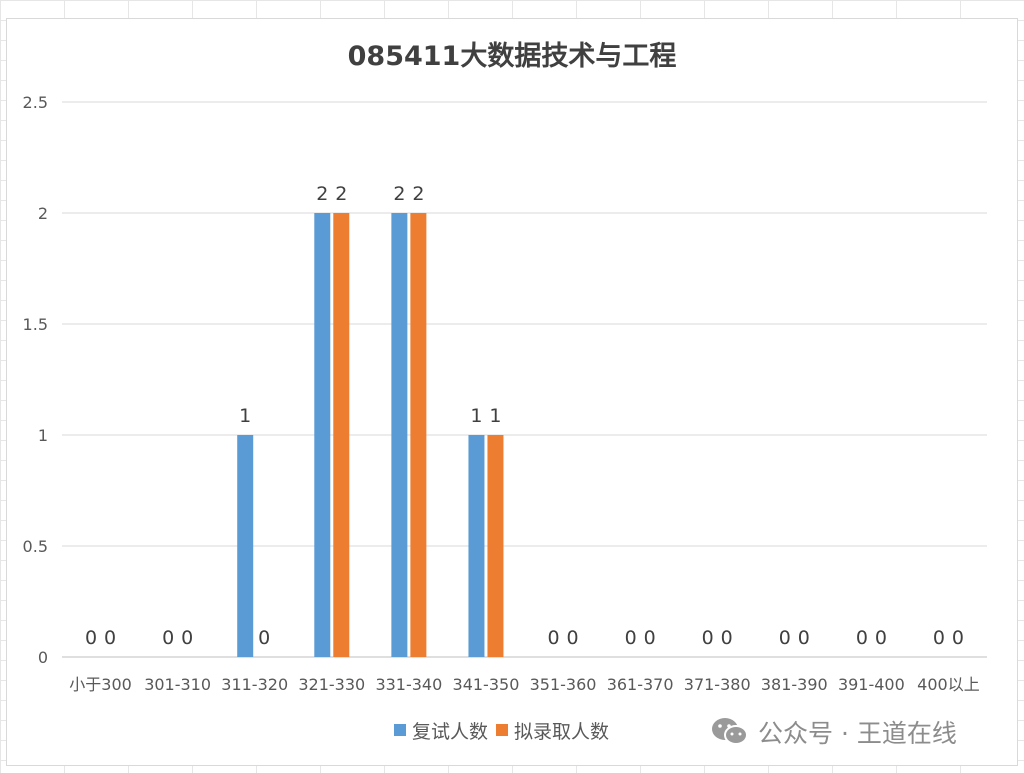 Image resolution: width=1024 pixels, height=773 pixels. What do you see at coordinates (871, 684) in the screenshot?
I see `x-tick-label: 391-400` at bounding box center [871, 684].